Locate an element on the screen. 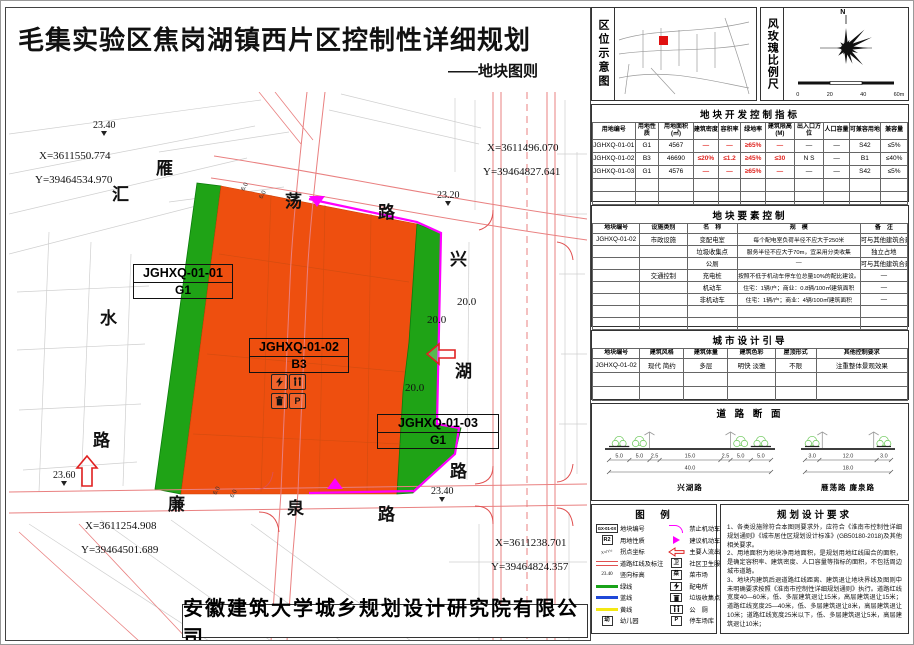 This screenshot has width=914, height=645. section-title: 道 路 断 面 is located at coordinates (750, 414).